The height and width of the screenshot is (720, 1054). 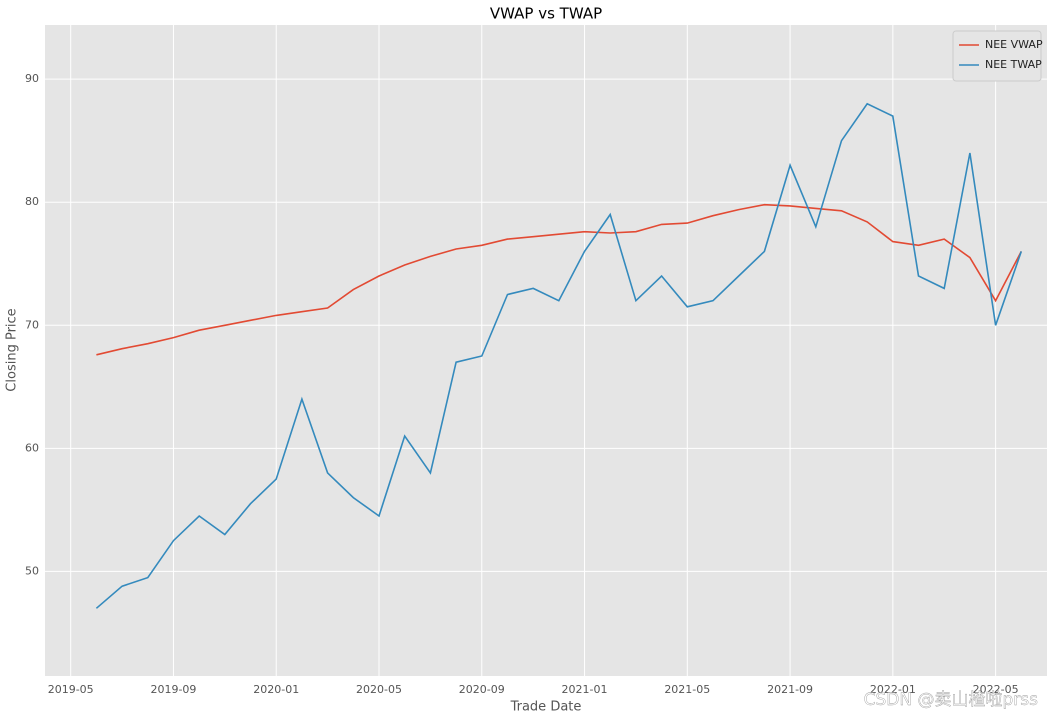 What do you see at coordinates (546, 14) in the screenshot?
I see `chart-title: VWAP vs TWAP` at bounding box center [546, 14].